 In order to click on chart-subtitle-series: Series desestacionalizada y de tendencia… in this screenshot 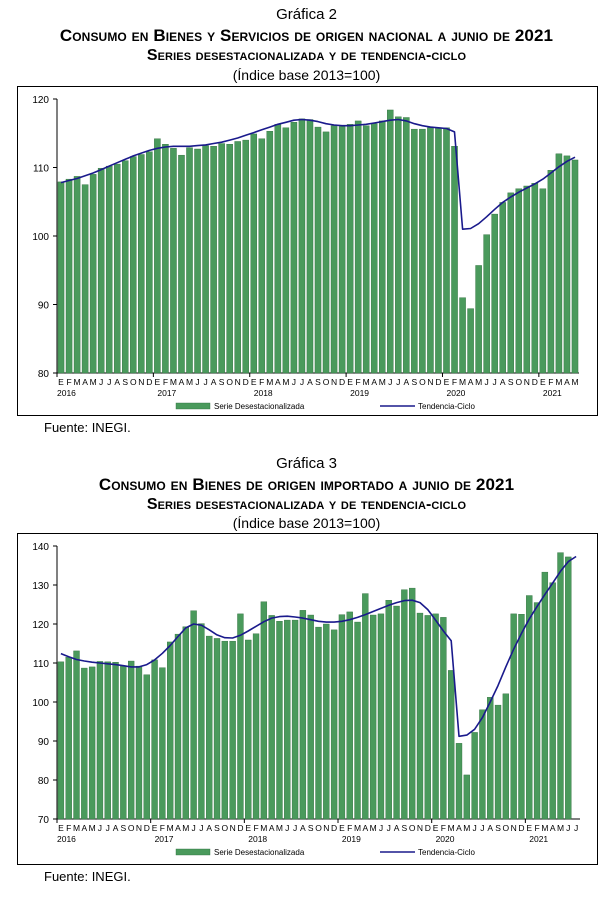, I will do `click(306, 504)`.